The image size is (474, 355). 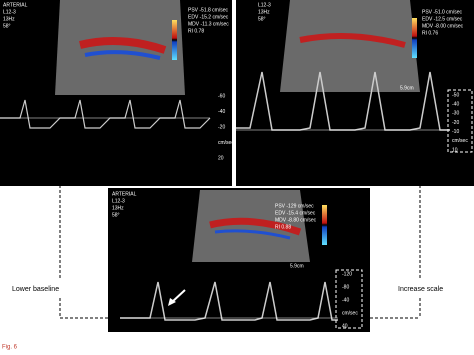 What do you see at coordinates (221, 158) in the screenshot?
I see `scale-label: 20` at bounding box center [221, 158].